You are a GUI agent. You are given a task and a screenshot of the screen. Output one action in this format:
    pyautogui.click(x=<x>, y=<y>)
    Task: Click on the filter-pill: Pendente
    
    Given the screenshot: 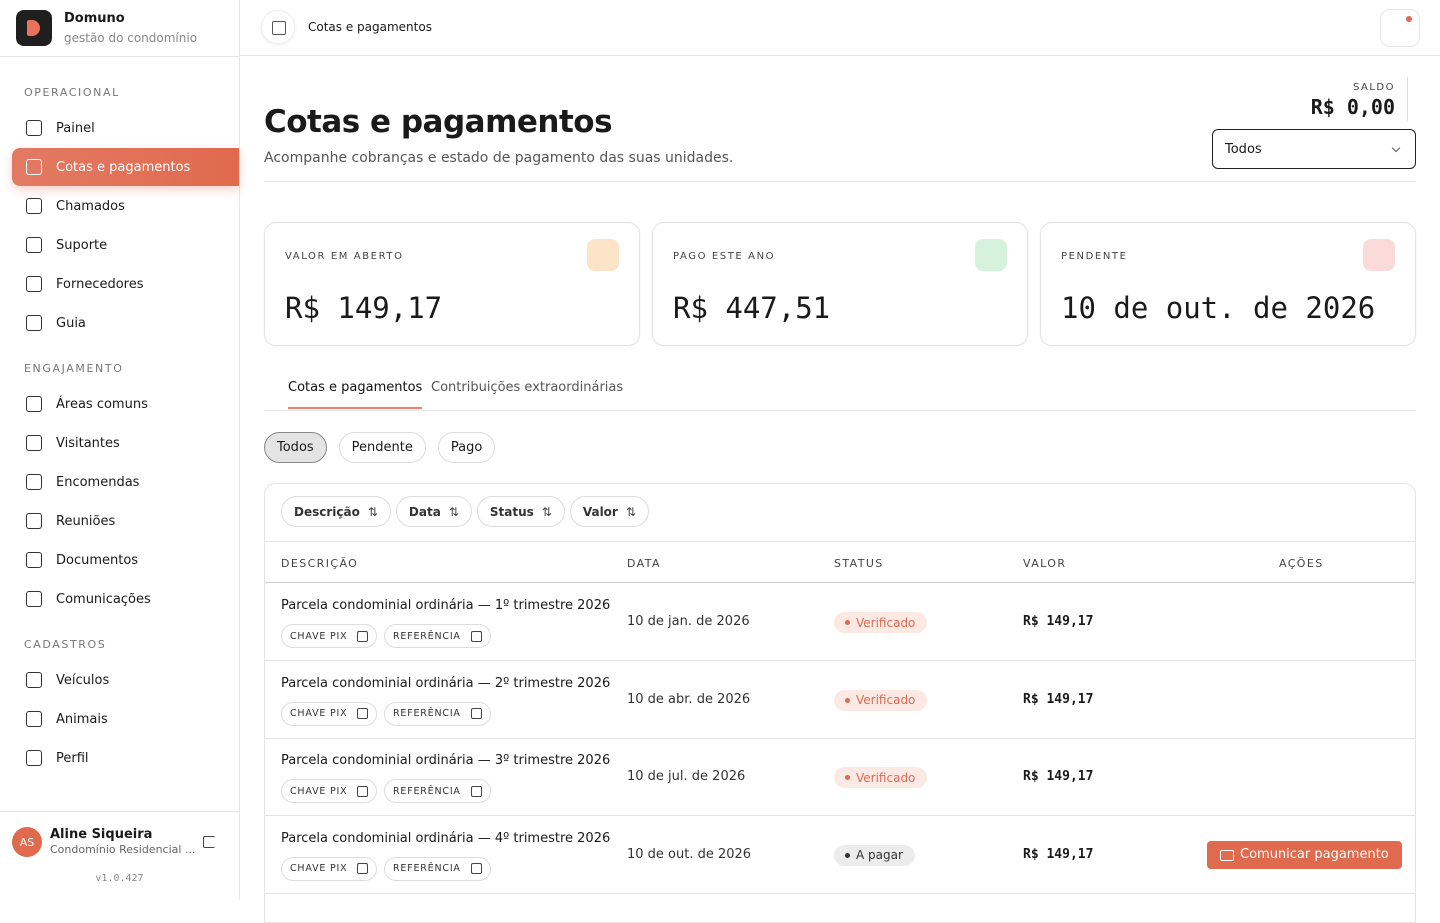 What is the action you would take?
    pyautogui.click(x=382, y=447)
    